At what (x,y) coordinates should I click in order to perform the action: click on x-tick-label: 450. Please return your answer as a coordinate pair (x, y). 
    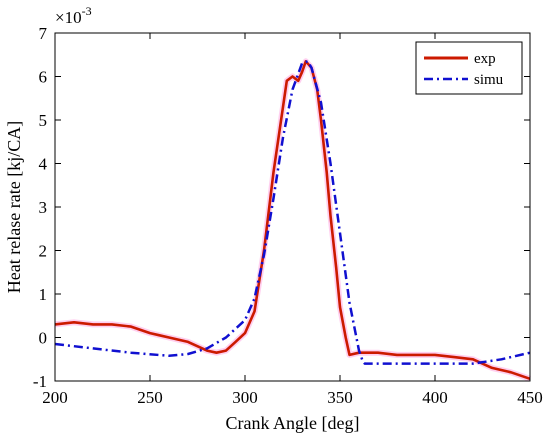
    Looking at the image, I should click on (530, 397).